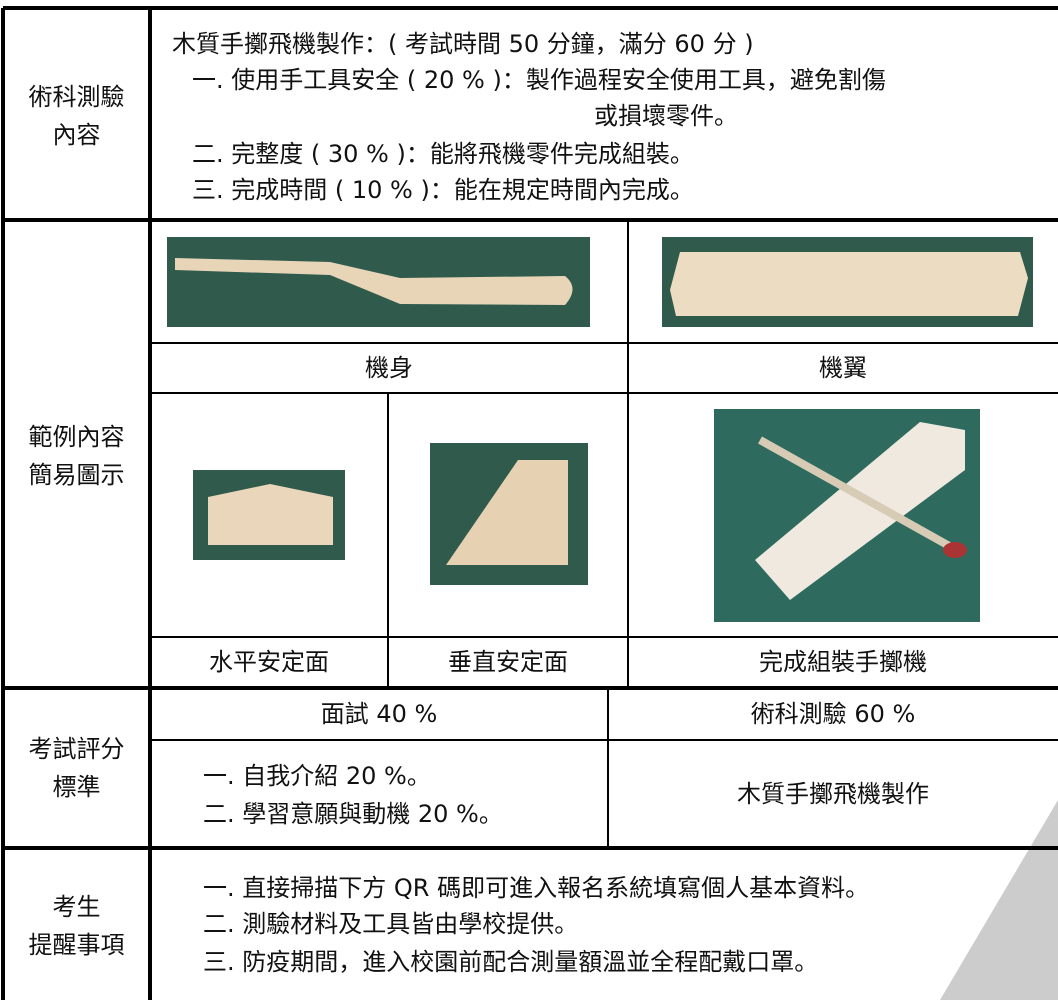 This screenshot has width=1058, height=1000. Describe the element at coordinates (389, 368) in the screenshot. I see `caption: 機身` at that location.